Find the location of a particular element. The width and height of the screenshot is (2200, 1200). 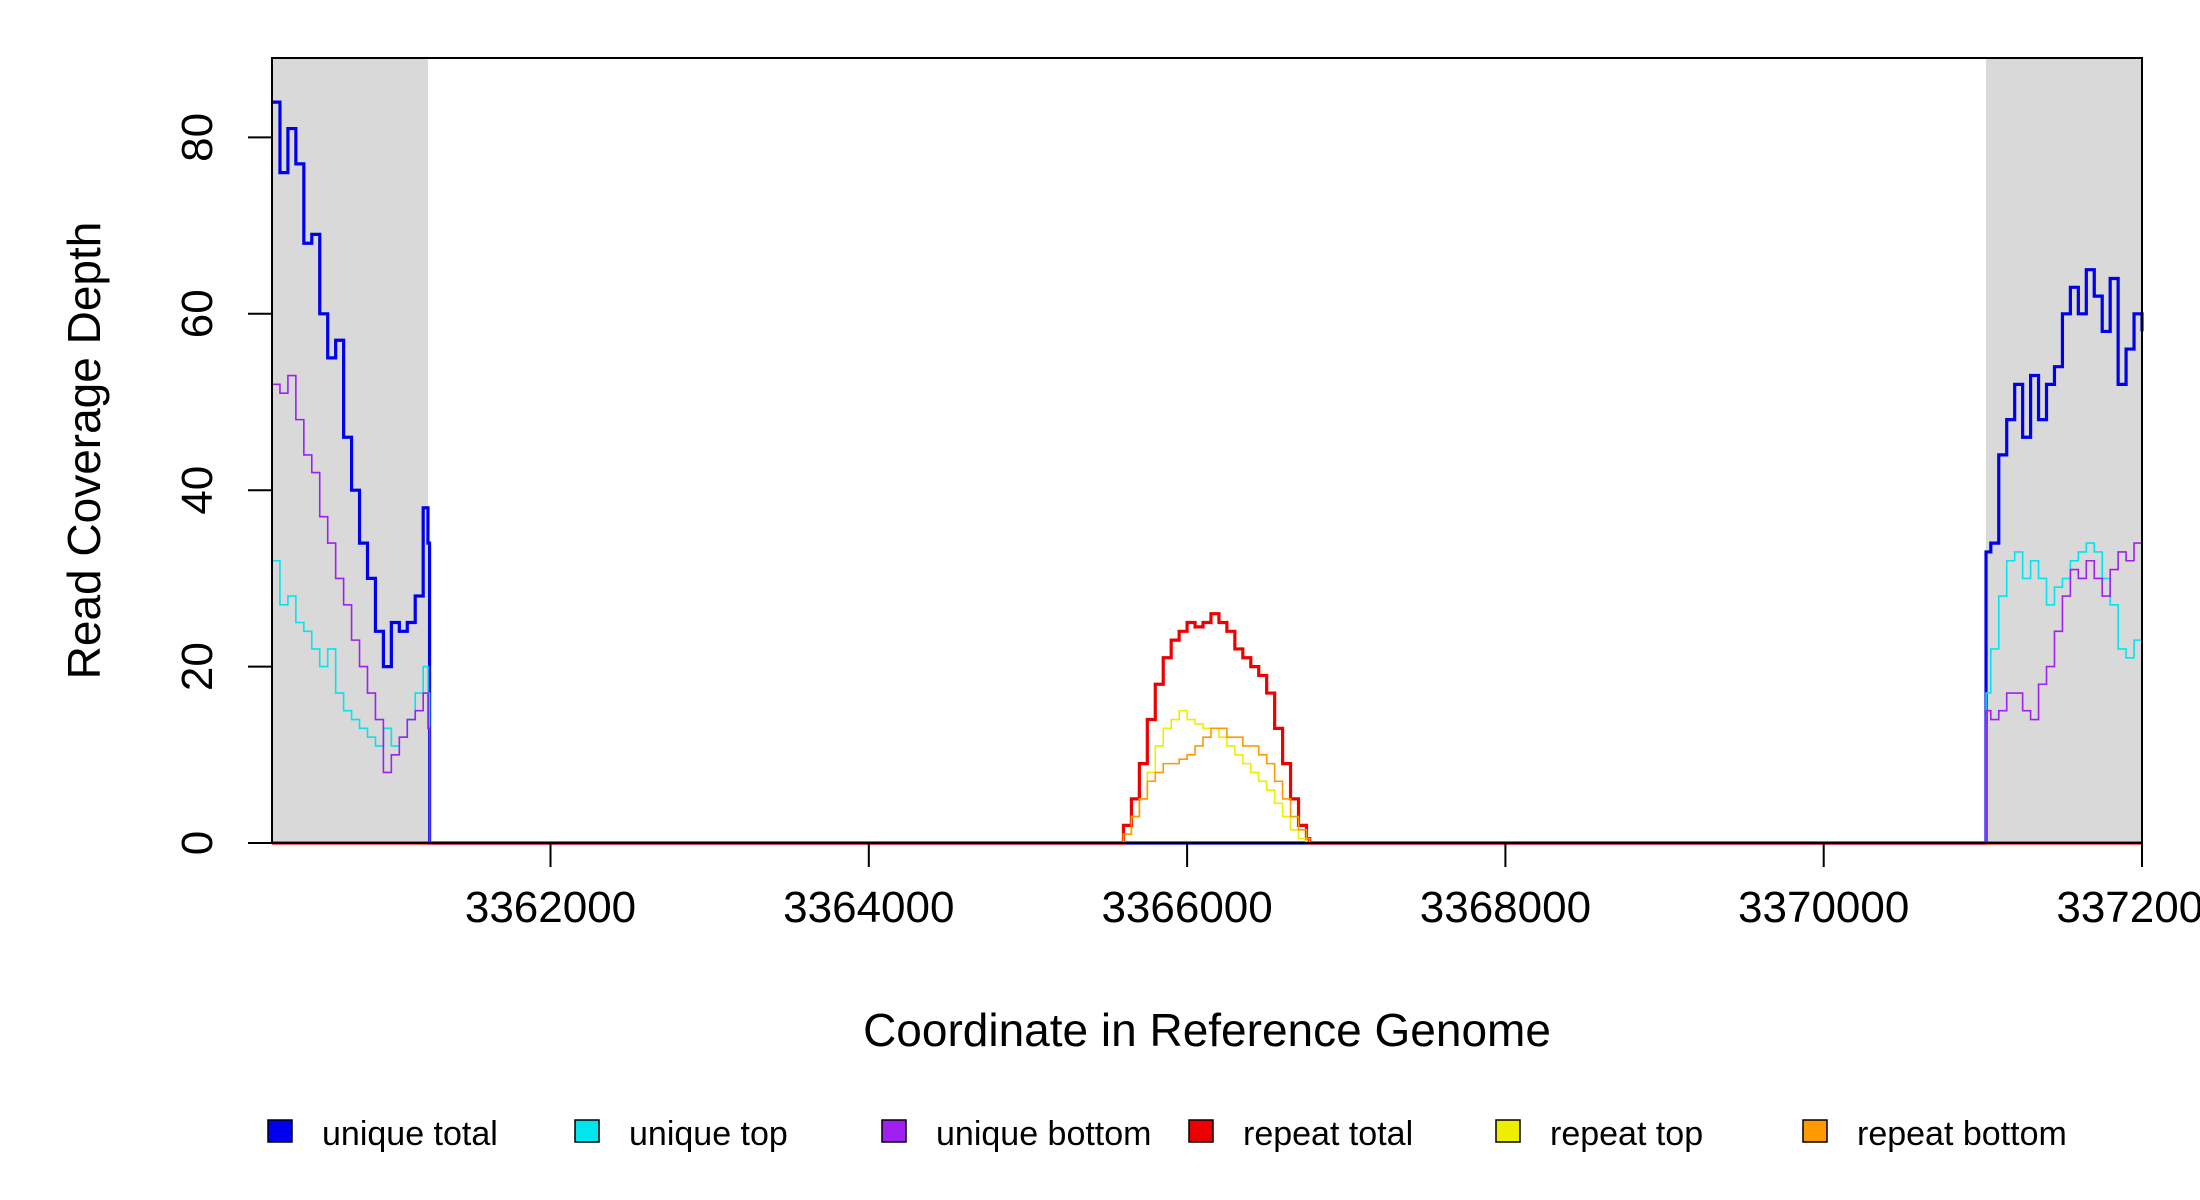

legend-label: unique bottom is located at coordinates (1044, 1134).